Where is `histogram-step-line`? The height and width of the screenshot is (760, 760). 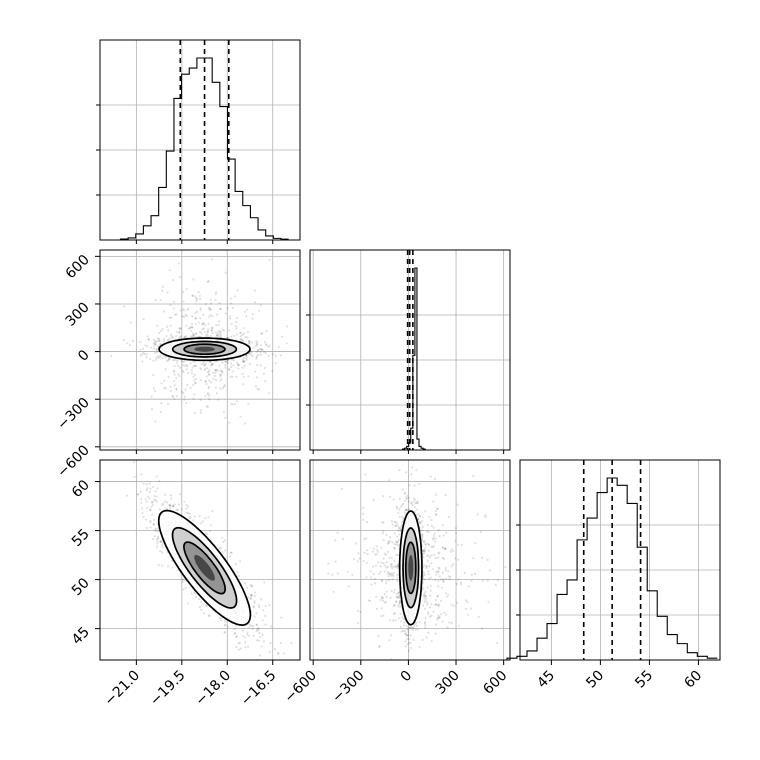 histogram-step-line is located at coordinates (411, 359).